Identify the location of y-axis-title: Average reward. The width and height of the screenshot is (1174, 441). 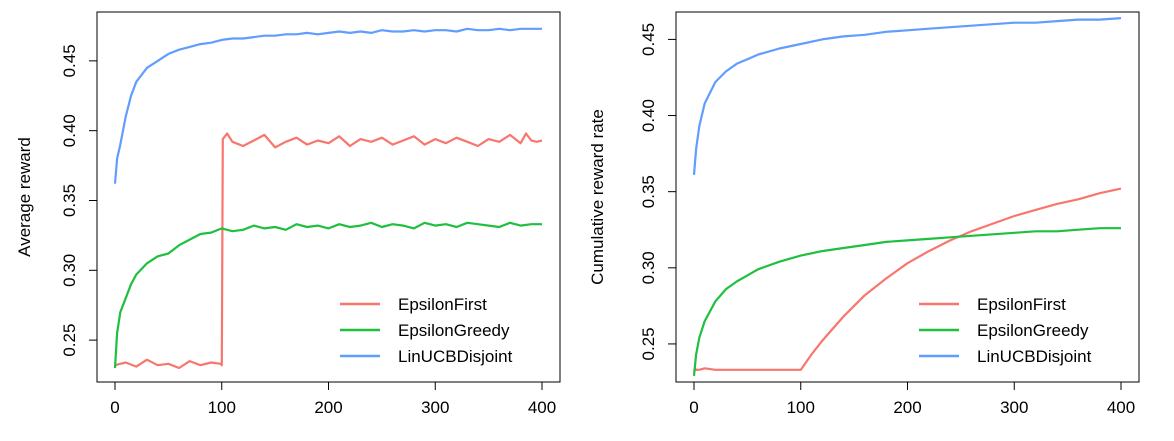
(24, 197).